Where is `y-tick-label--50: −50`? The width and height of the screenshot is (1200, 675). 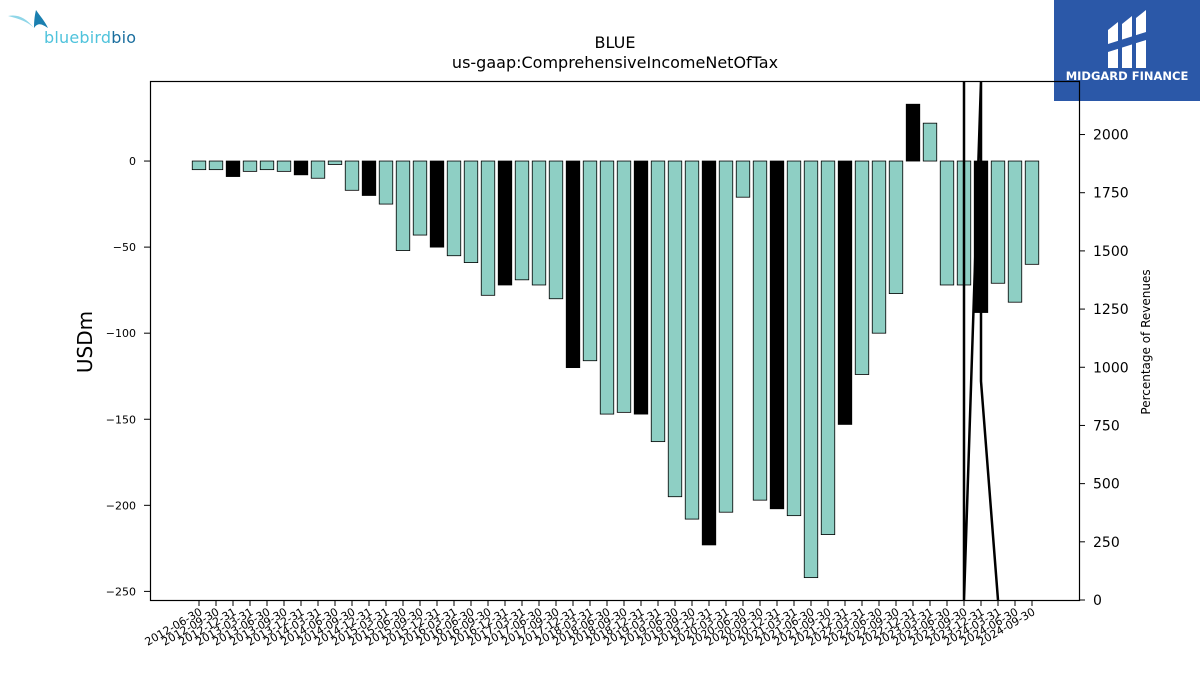
y-tick-label--50: −50 is located at coordinates (124, 247).